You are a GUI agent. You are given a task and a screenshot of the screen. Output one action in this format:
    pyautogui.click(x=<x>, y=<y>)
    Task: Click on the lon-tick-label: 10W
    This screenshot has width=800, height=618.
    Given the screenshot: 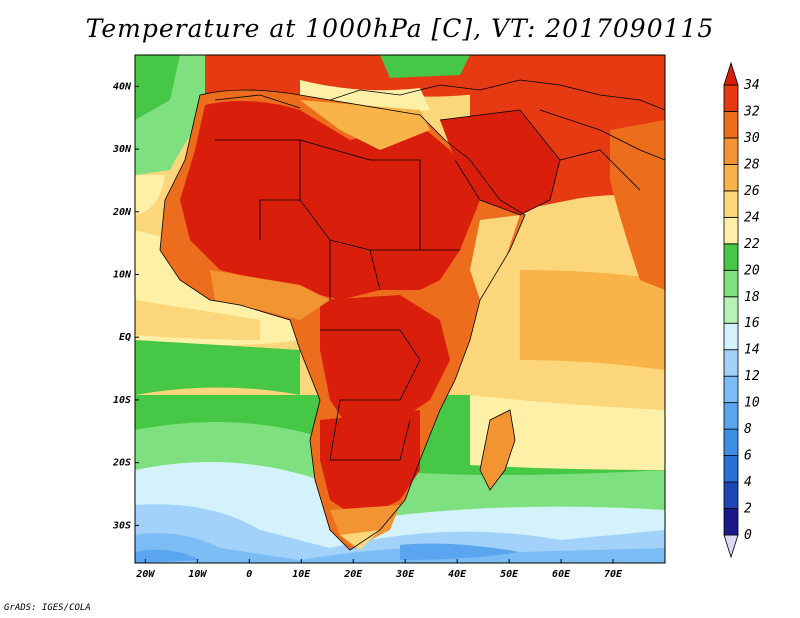 What is the action you would take?
    pyautogui.click(x=197, y=574)
    